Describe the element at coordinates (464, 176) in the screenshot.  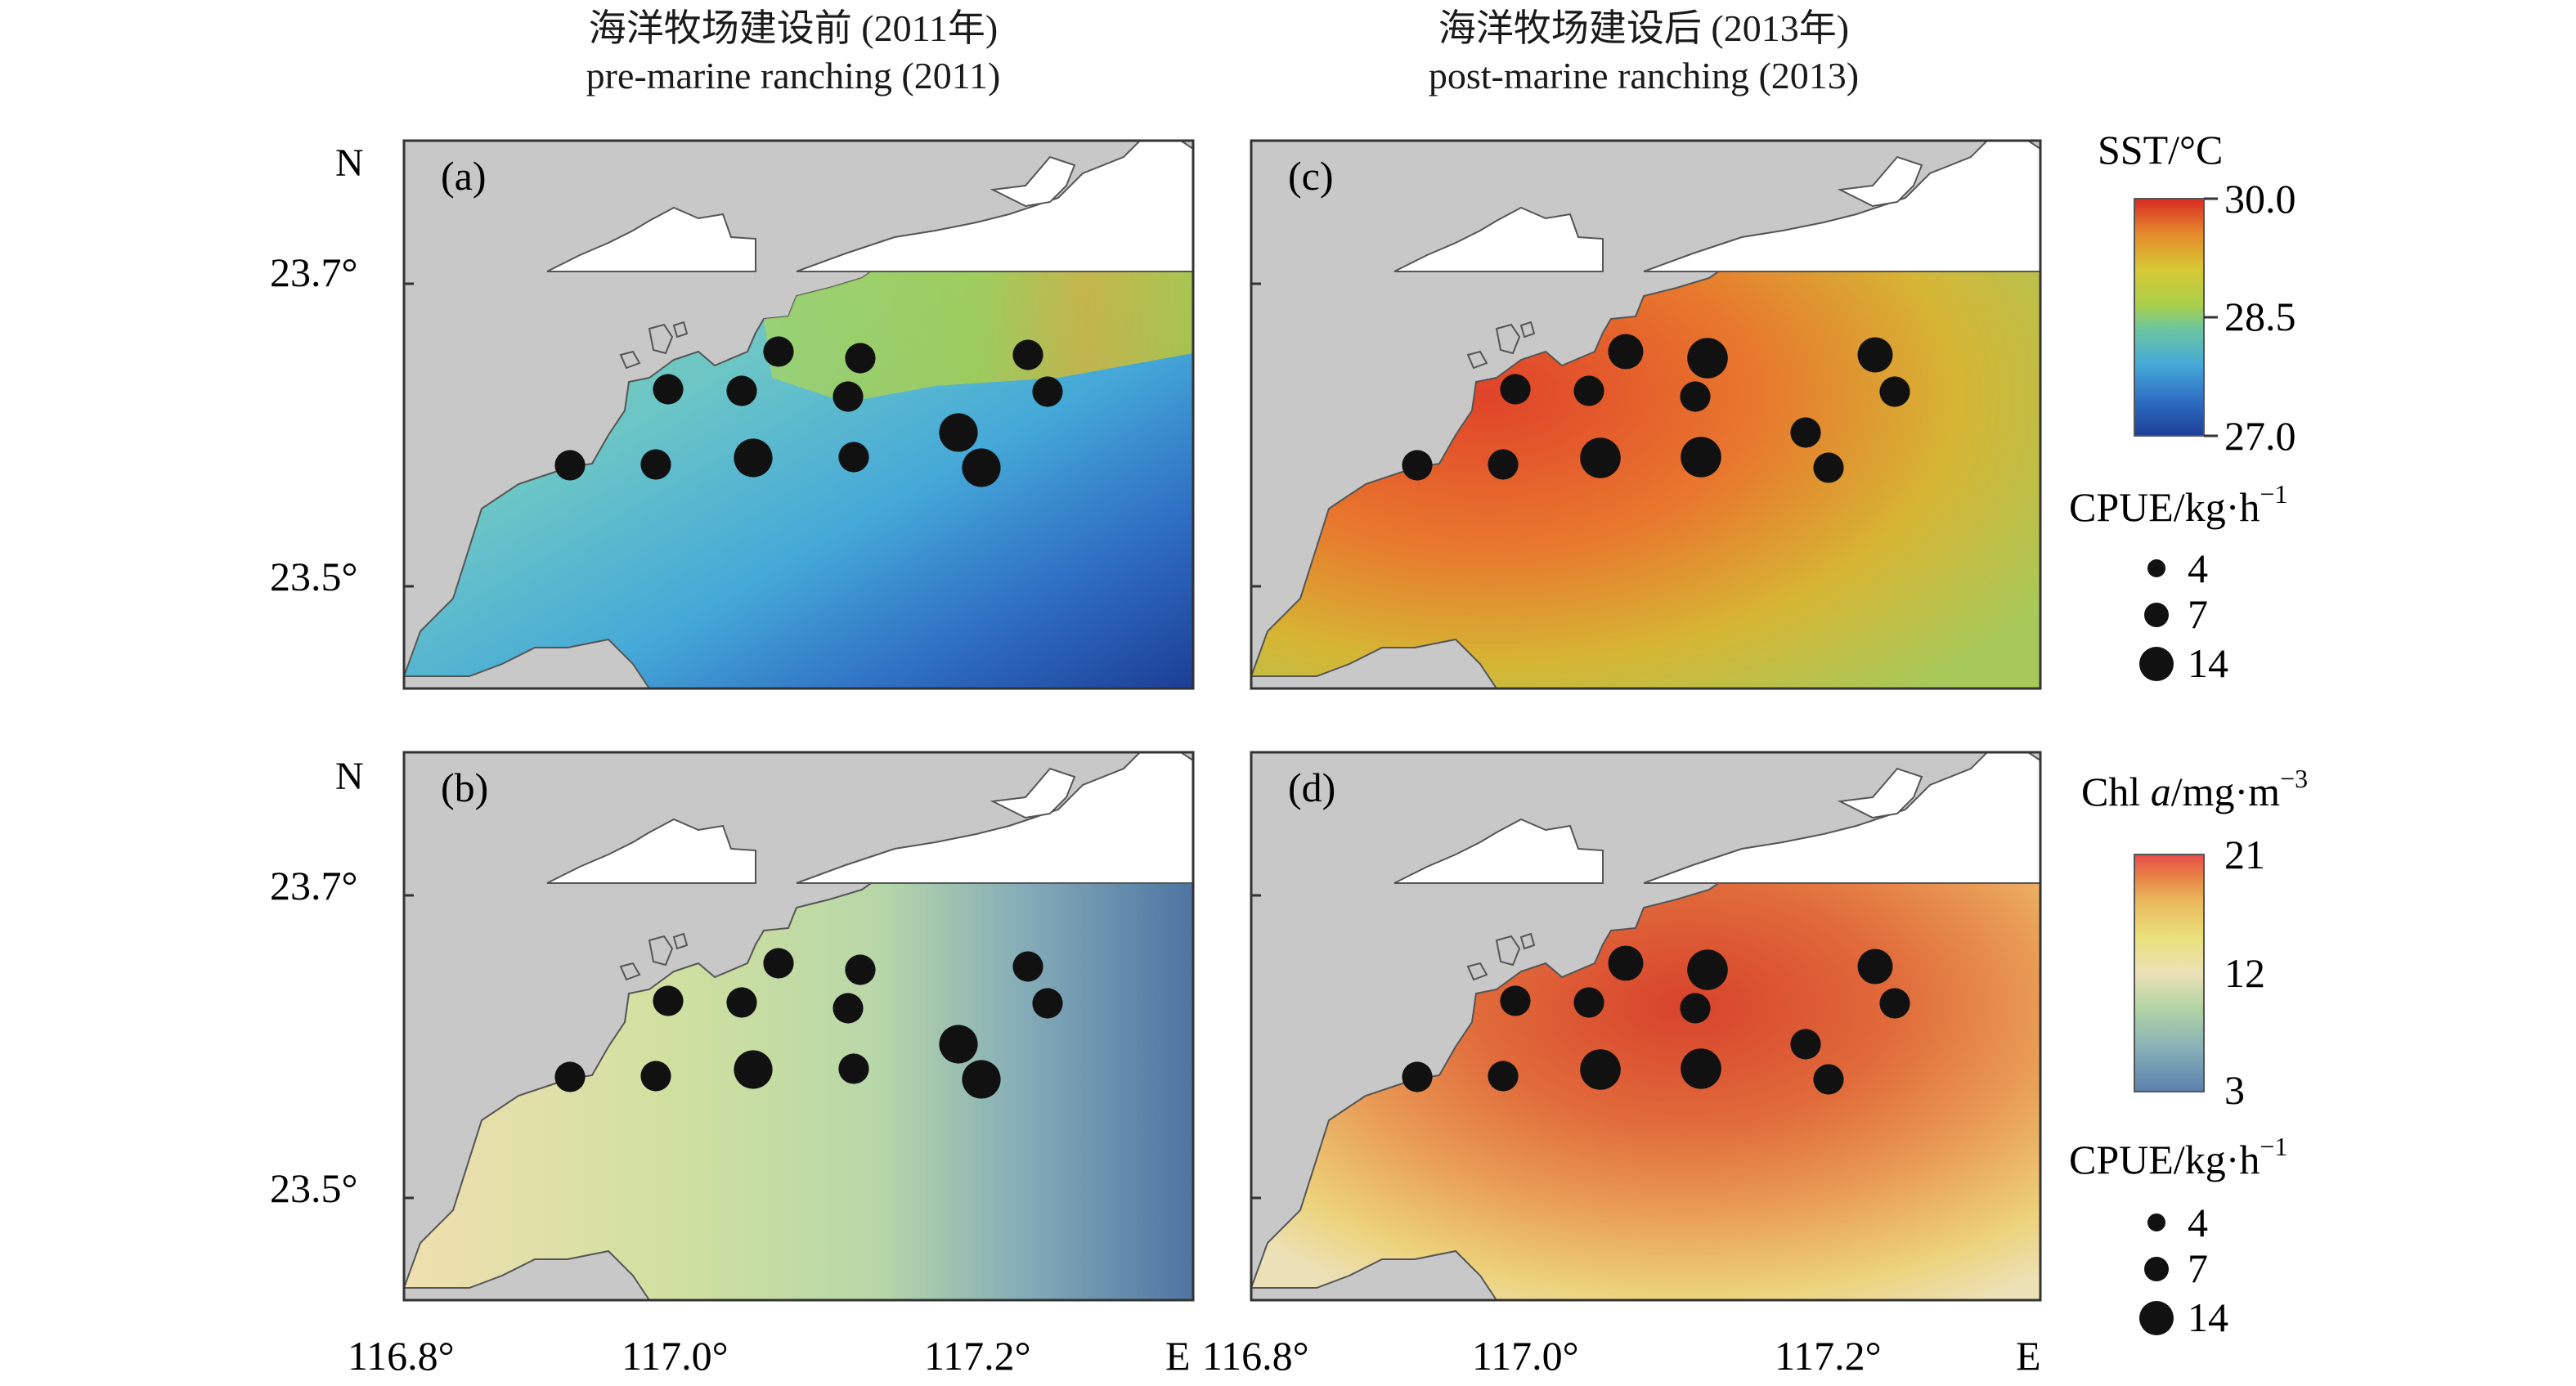
I see `panel-label: (a)` at that location.